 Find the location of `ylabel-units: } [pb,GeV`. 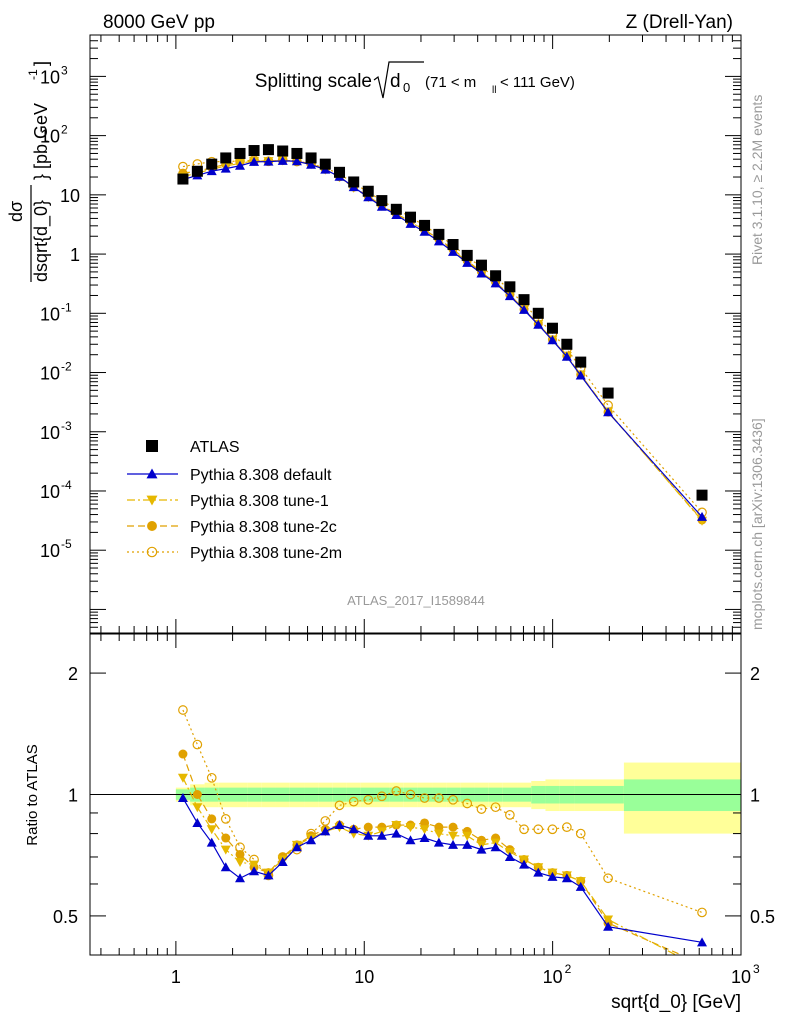

ylabel-units: } [pb,GeV is located at coordinates (41, 141).